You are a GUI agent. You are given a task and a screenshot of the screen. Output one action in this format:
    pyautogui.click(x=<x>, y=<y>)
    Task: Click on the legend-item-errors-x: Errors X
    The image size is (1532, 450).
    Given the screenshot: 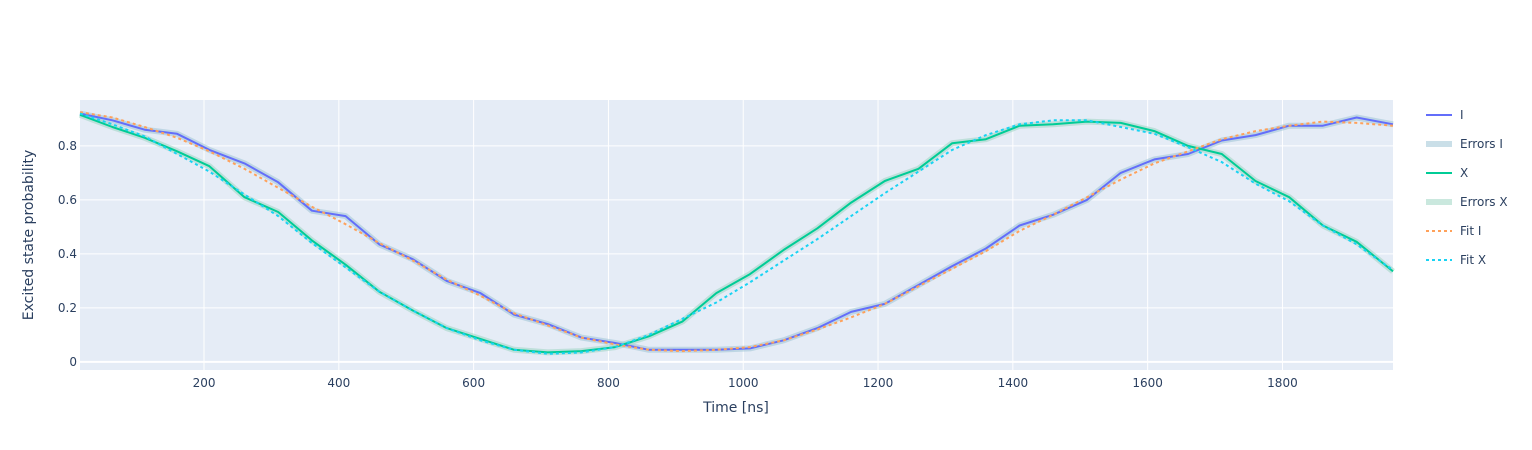 What is the action you would take?
    pyautogui.click(x=1467, y=202)
    